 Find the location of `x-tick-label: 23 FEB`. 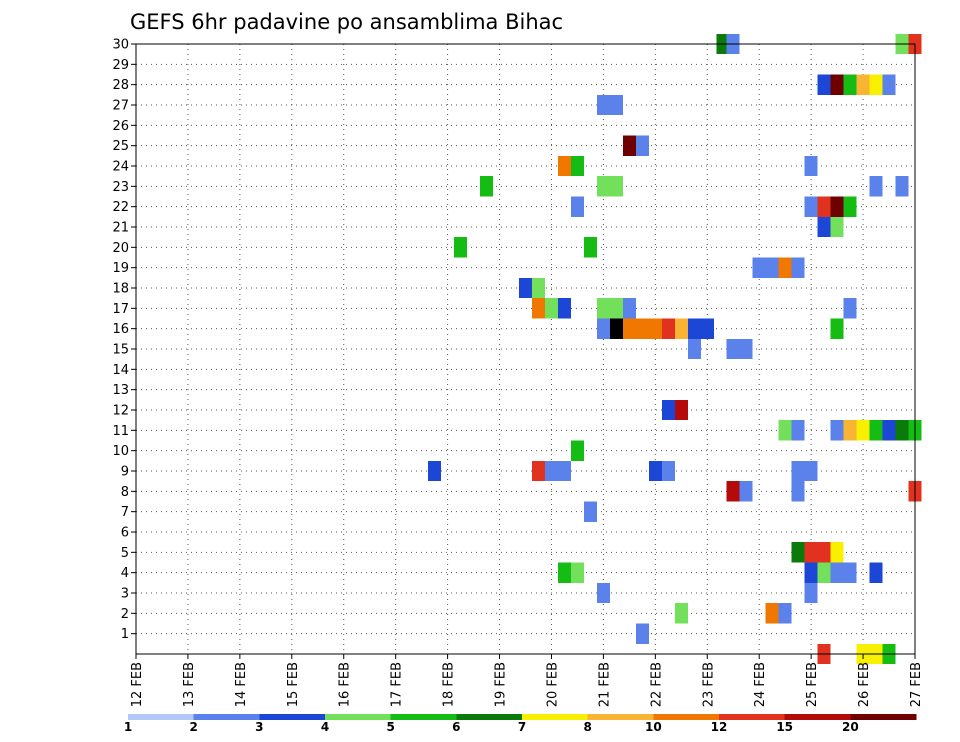

x-tick-label: 23 FEB is located at coordinates (708, 684).